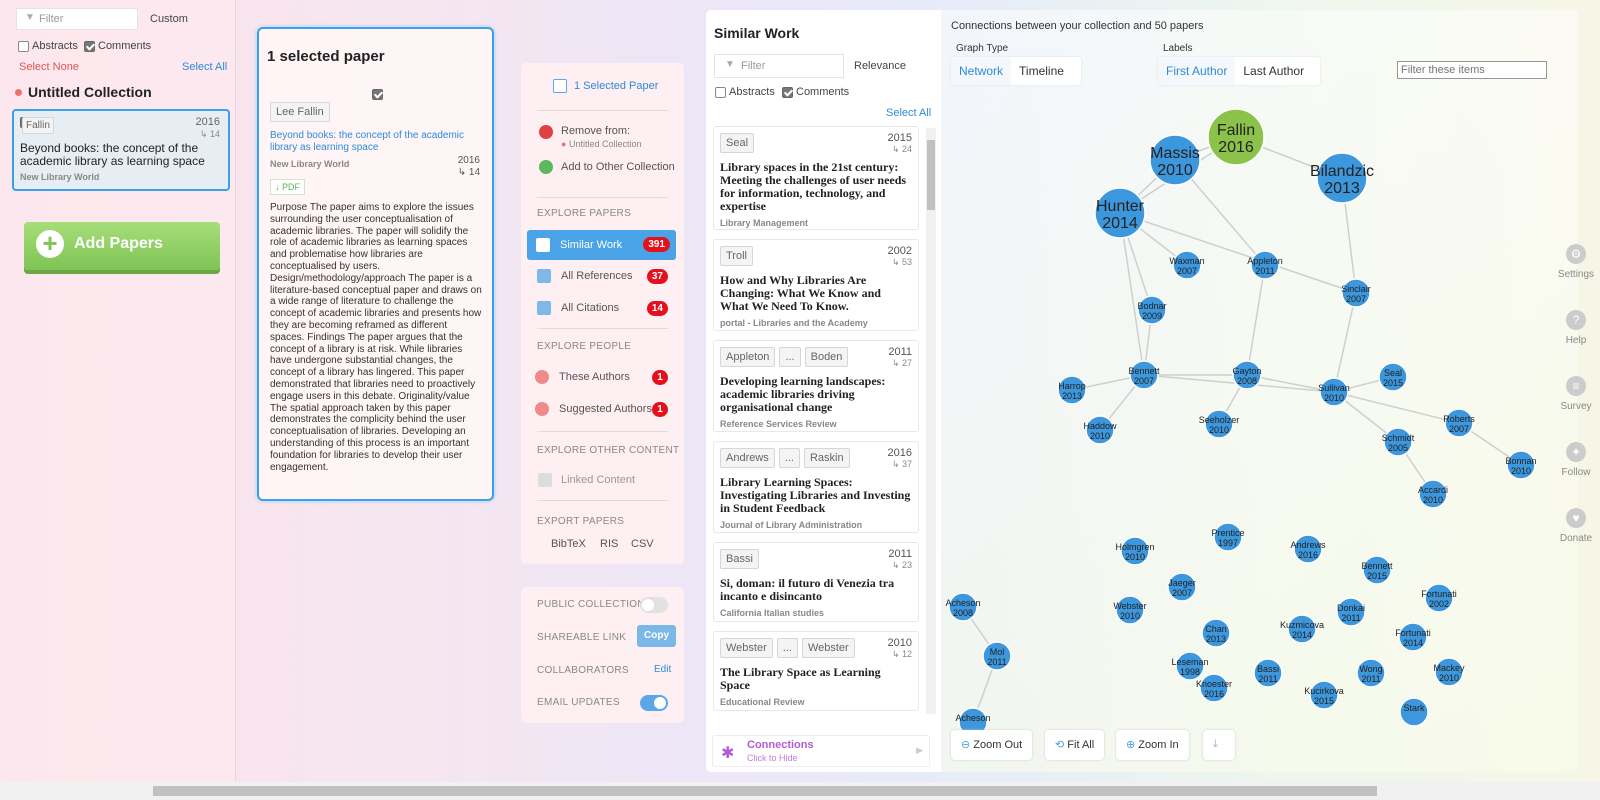 The image size is (1600, 800). I want to click on timeline-tab: Timeline, so click(1041, 71).